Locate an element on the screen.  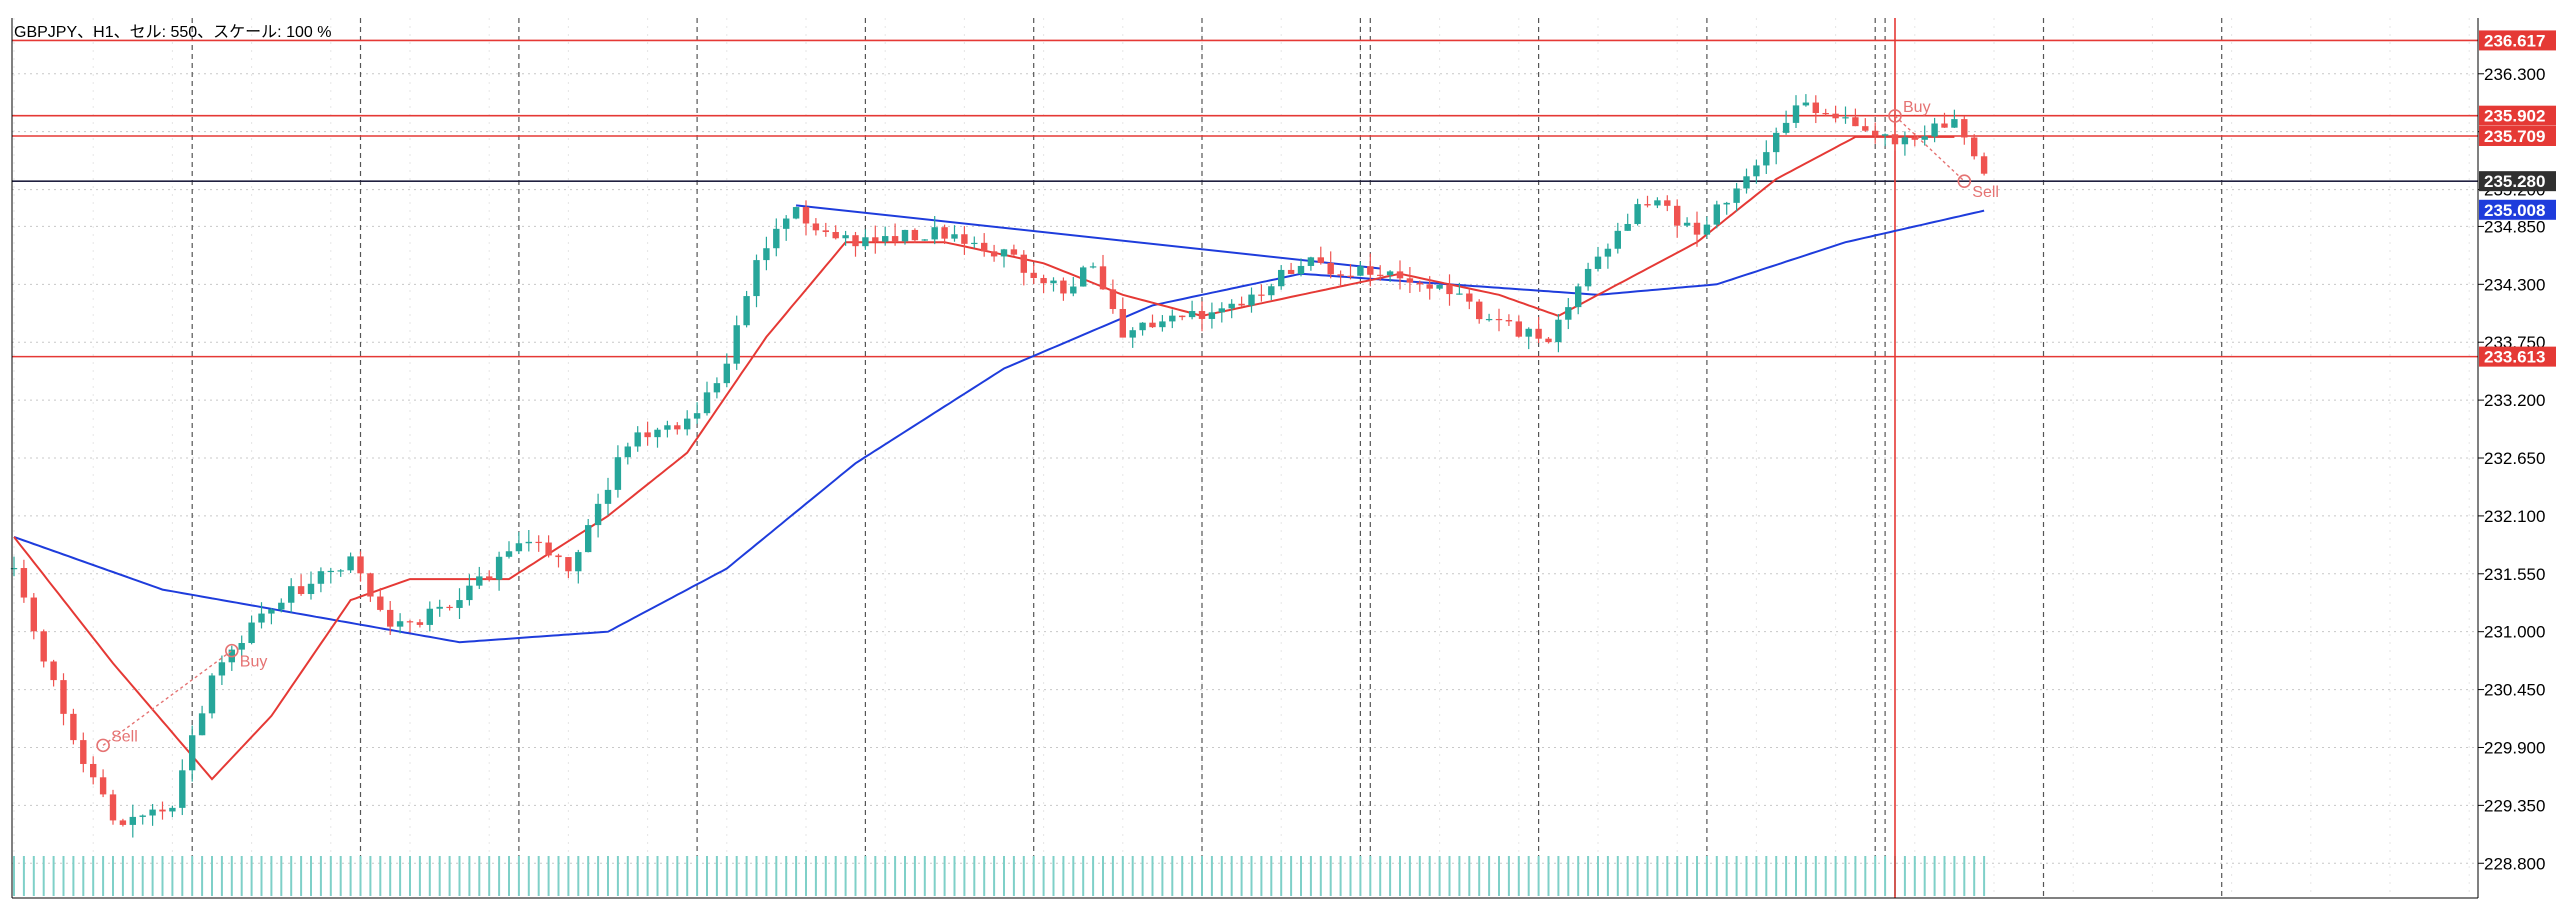
current-price-label: 235.280 is located at coordinates (2514, 181).